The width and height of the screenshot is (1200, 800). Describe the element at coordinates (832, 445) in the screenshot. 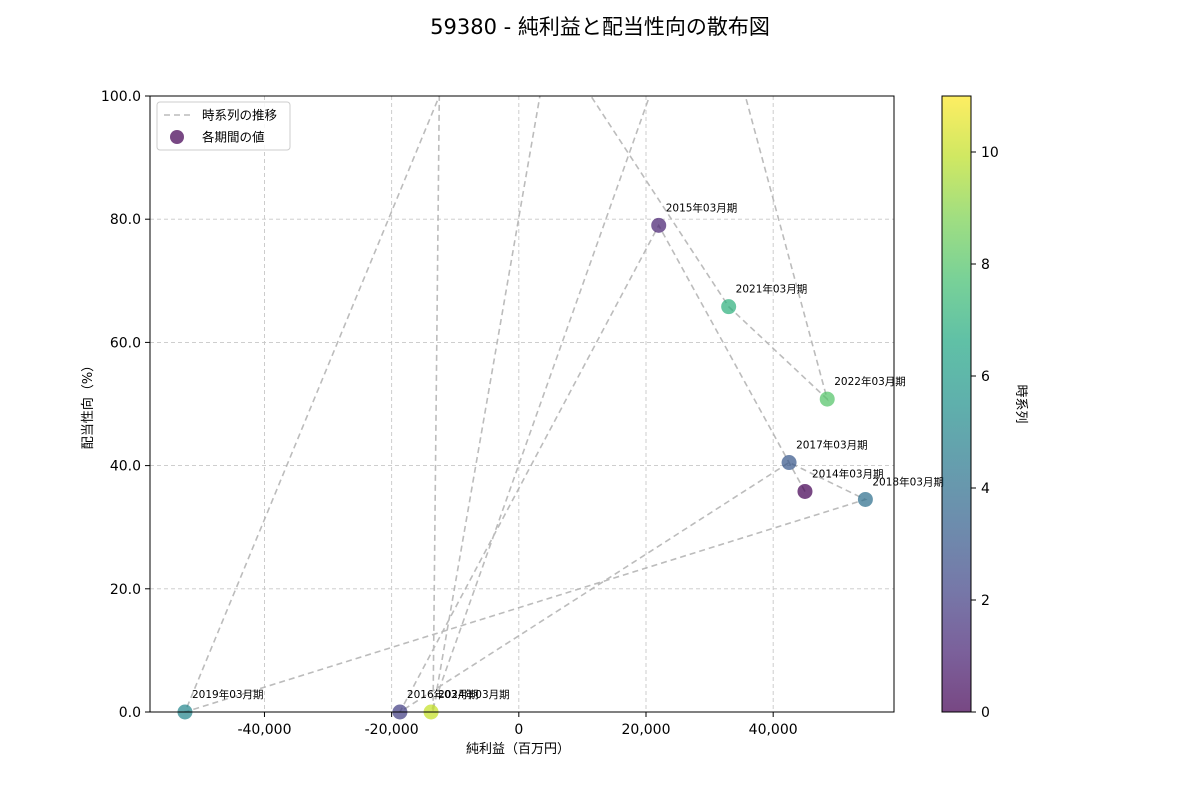

I see `point-label: 2017年03月期` at that location.